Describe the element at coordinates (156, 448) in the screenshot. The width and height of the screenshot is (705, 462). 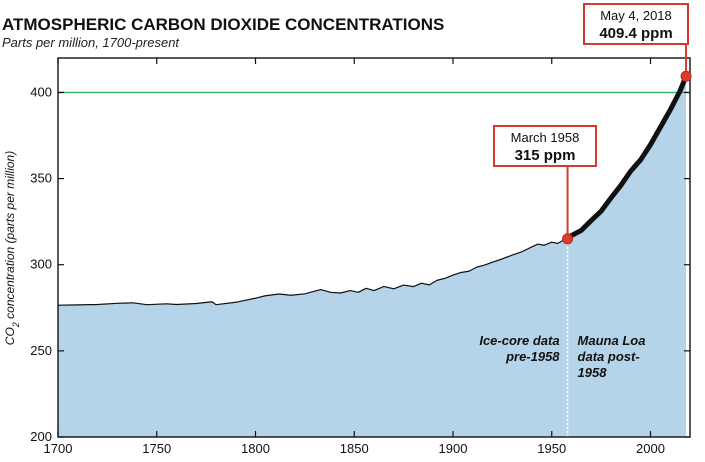
I see `x-tick-label-1750: 1750` at that location.